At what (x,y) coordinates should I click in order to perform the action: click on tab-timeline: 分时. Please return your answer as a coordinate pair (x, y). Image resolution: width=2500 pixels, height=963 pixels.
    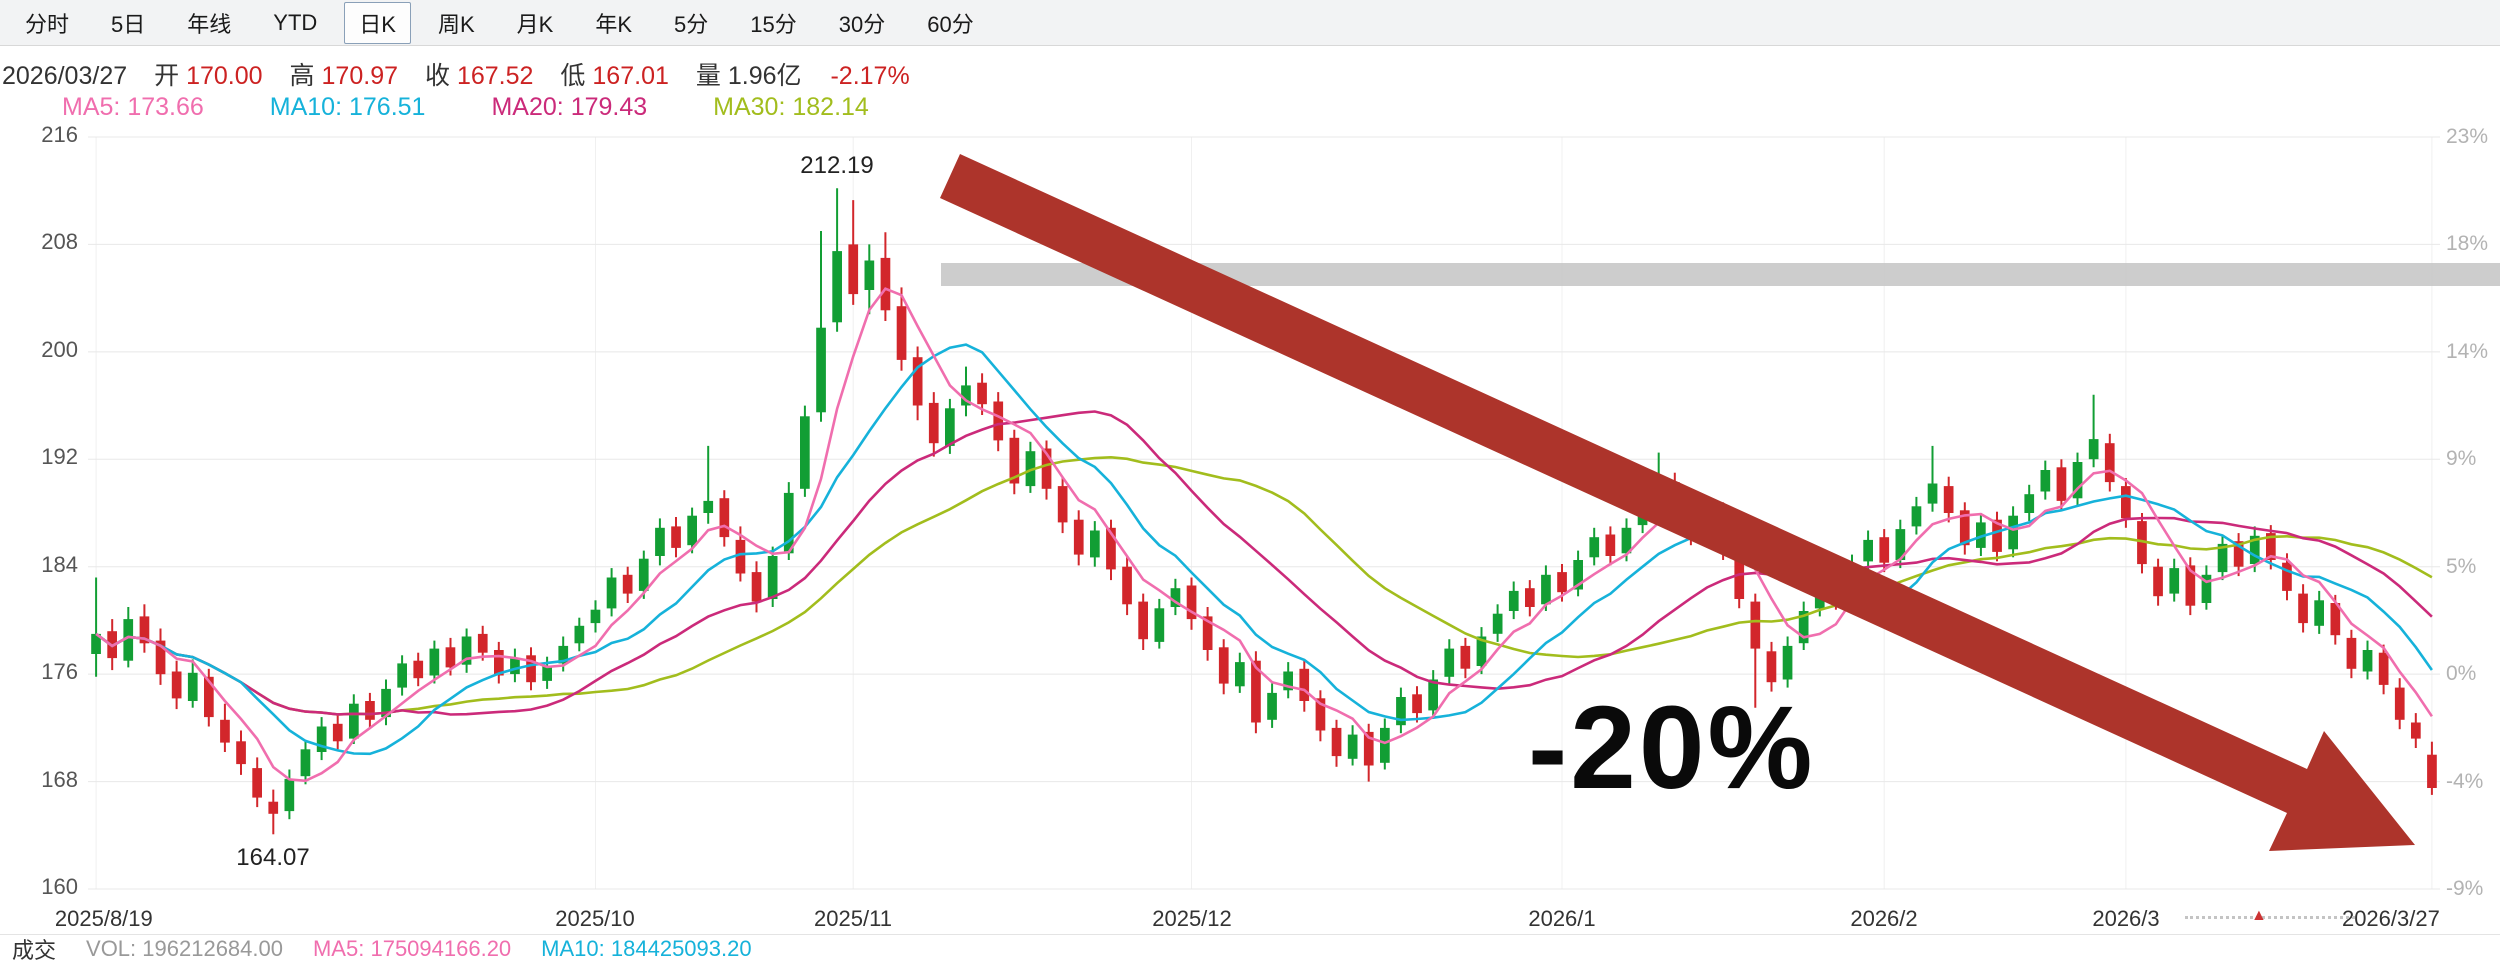
    Looking at the image, I should click on (47, 24).